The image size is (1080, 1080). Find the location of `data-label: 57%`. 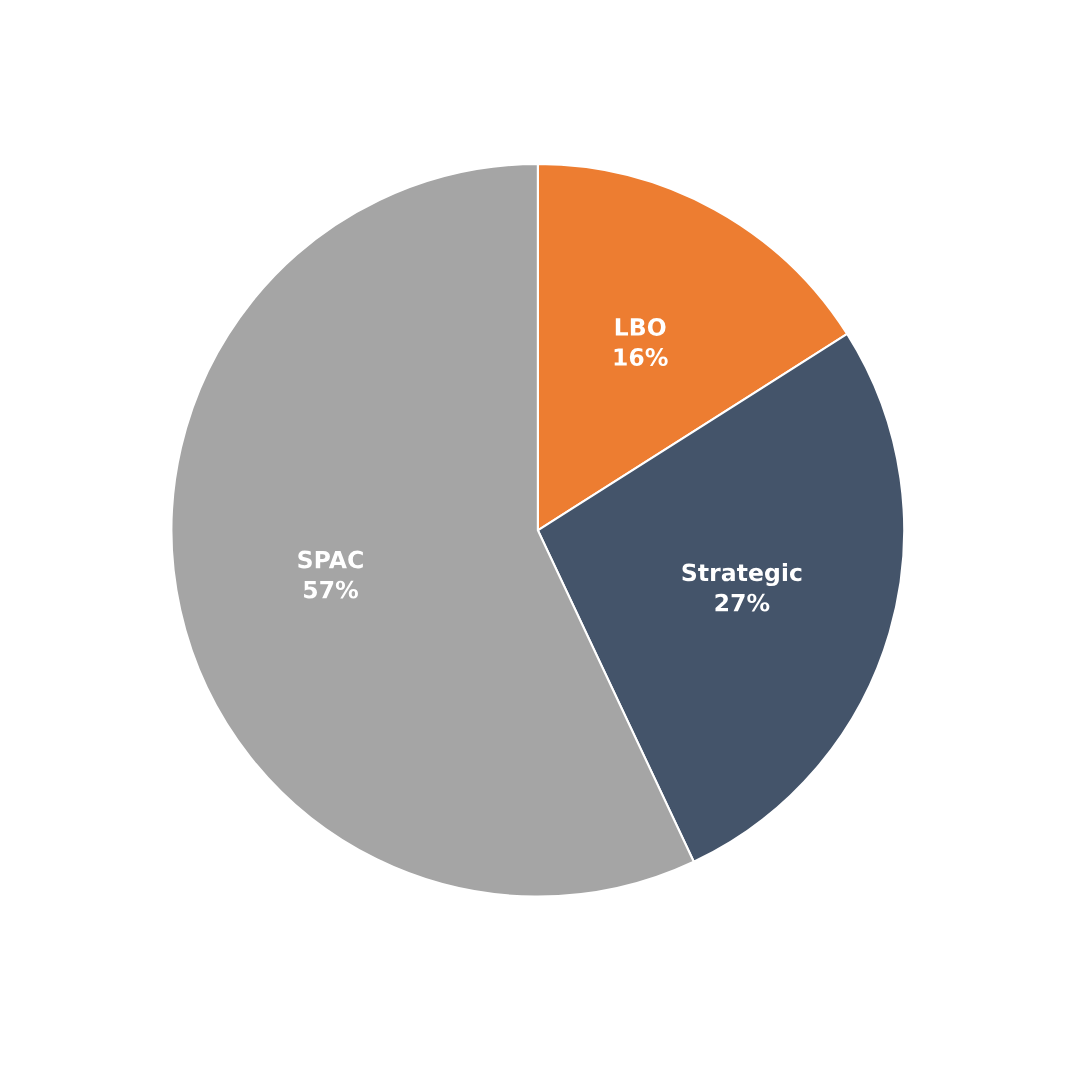

data-label: 57% is located at coordinates (331, 589).